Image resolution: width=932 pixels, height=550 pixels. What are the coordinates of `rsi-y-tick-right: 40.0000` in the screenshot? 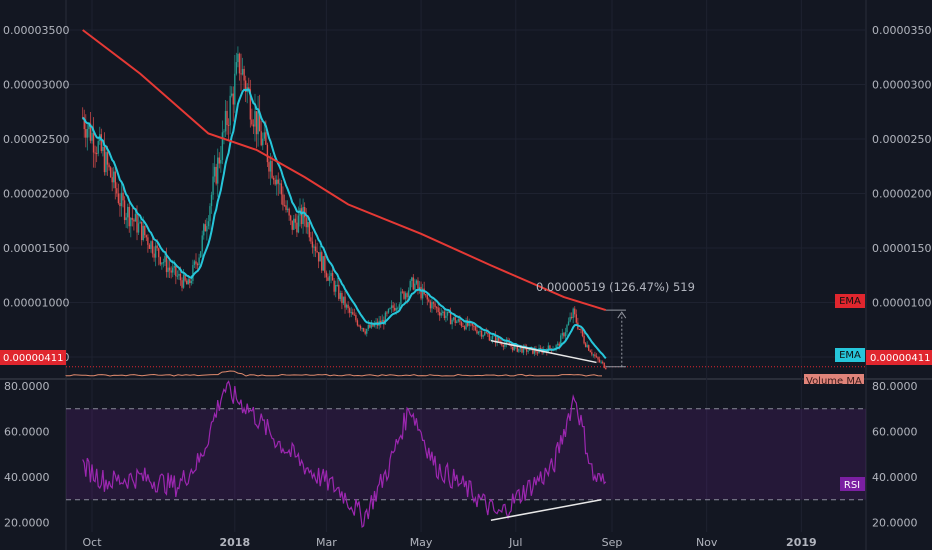 It's located at (895, 477).